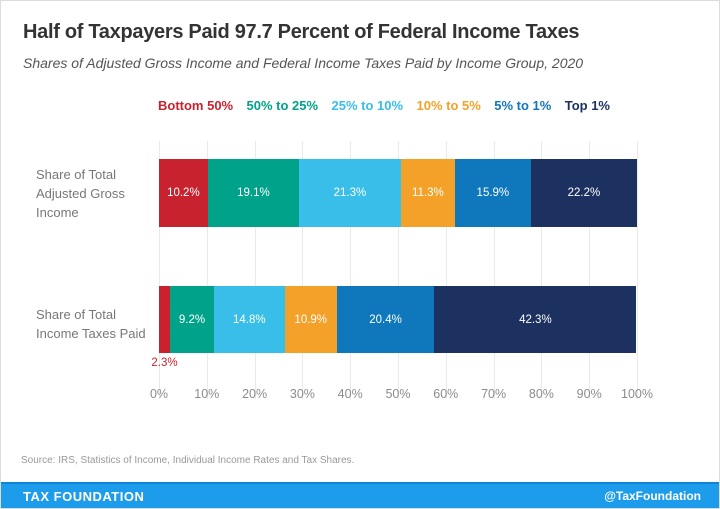 This screenshot has height=509, width=720. I want to click on legend-item: 25% to 10%, so click(367, 105).